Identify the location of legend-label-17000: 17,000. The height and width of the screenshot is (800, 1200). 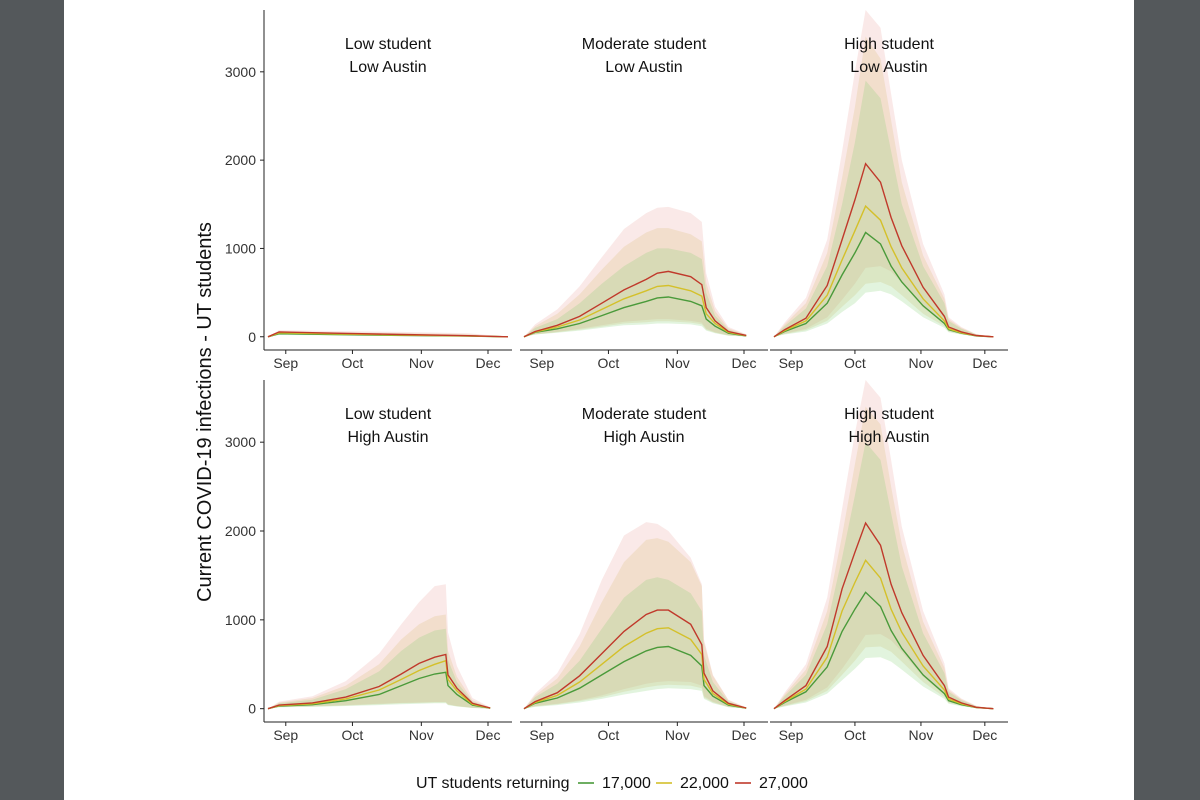
(626, 783).